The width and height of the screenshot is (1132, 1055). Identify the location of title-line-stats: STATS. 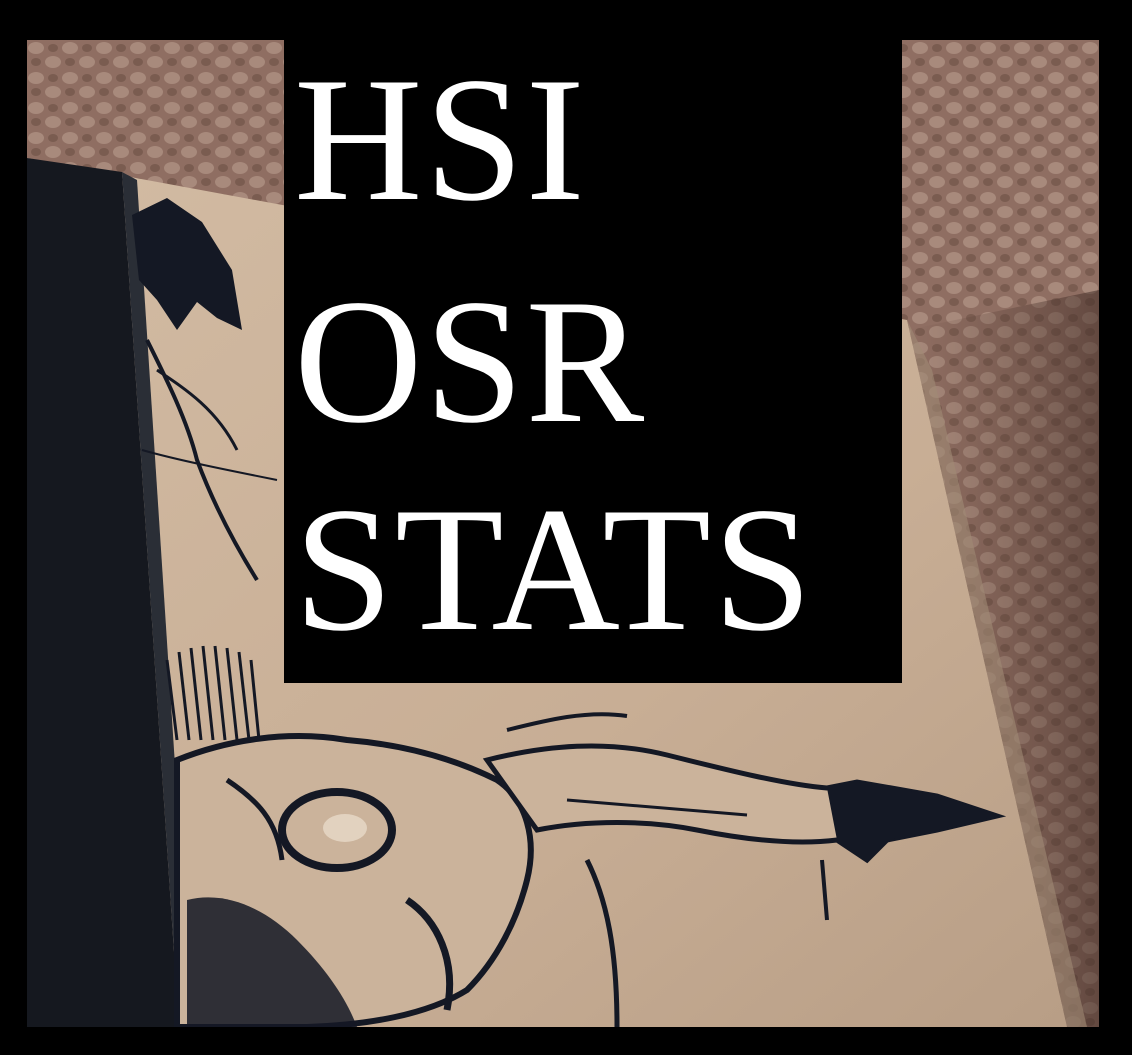
(554, 569).